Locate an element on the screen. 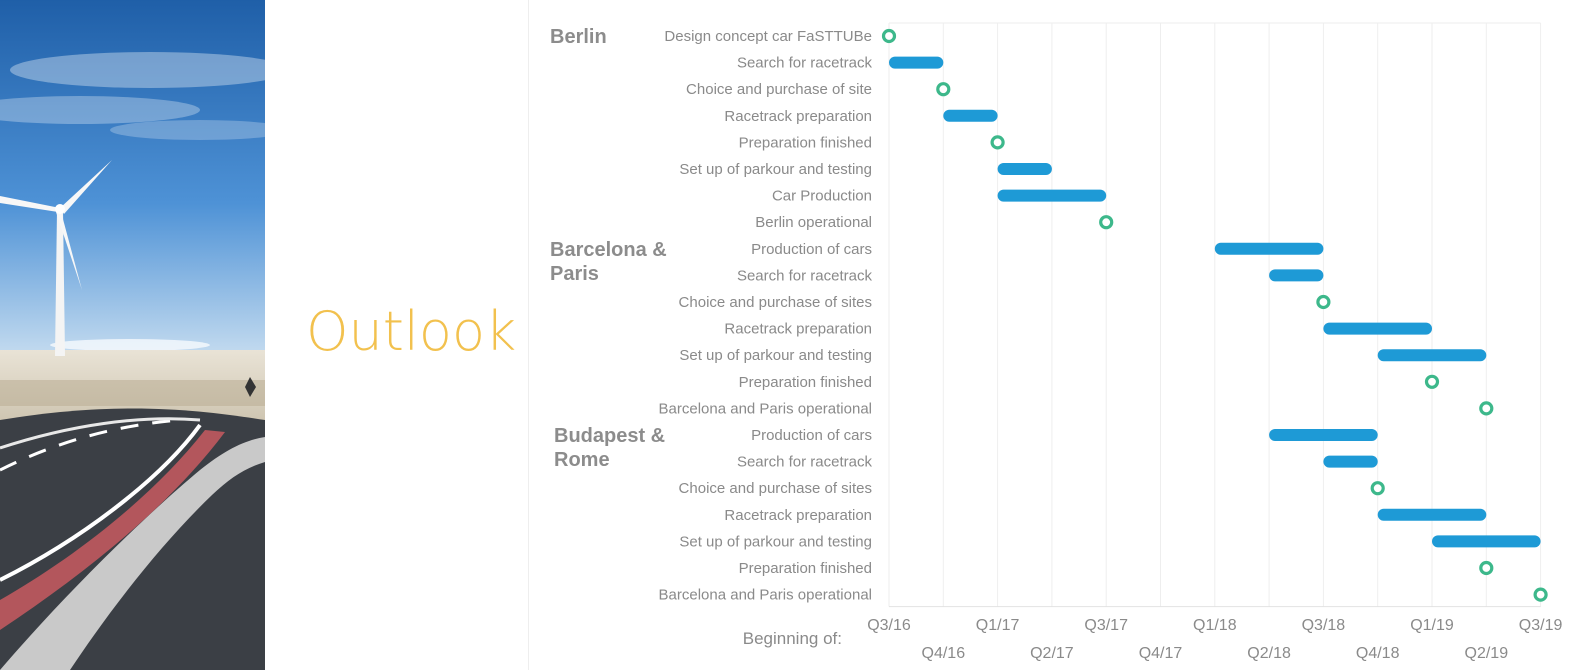 This screenshot has height=670, width=1588. group-label-line: Rome is located at coordinates (582, 460).